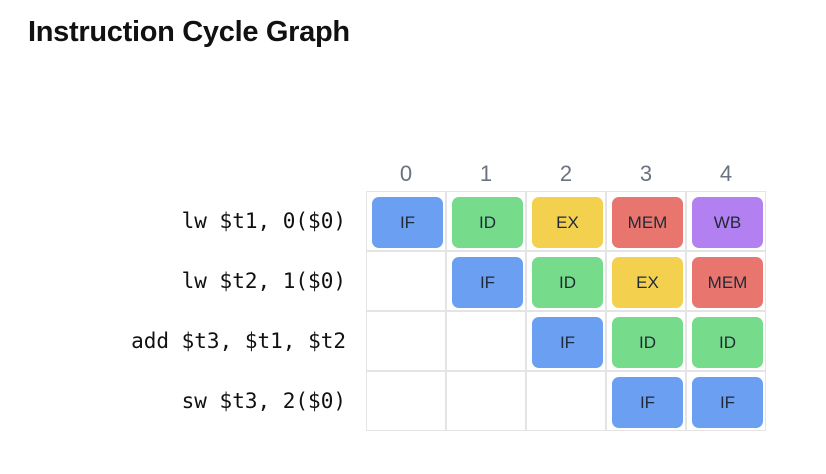 This screenshot has height=474, width=826. I want to click on cycle-header: 1, so click(486, 173).